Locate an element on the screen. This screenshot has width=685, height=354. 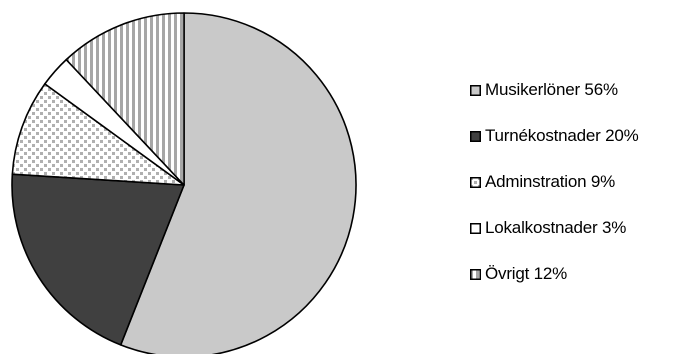
legend-label-adminstration: Adminstration 9% is located at coordinates (550, 181).